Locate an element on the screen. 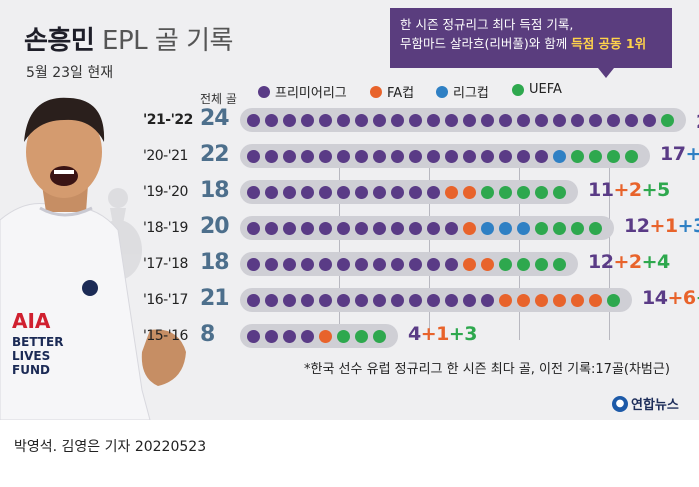 The width and height of the screenshot is (699, 487). breakdown-part-uefa: +4 is located at coordinates (656, 262).